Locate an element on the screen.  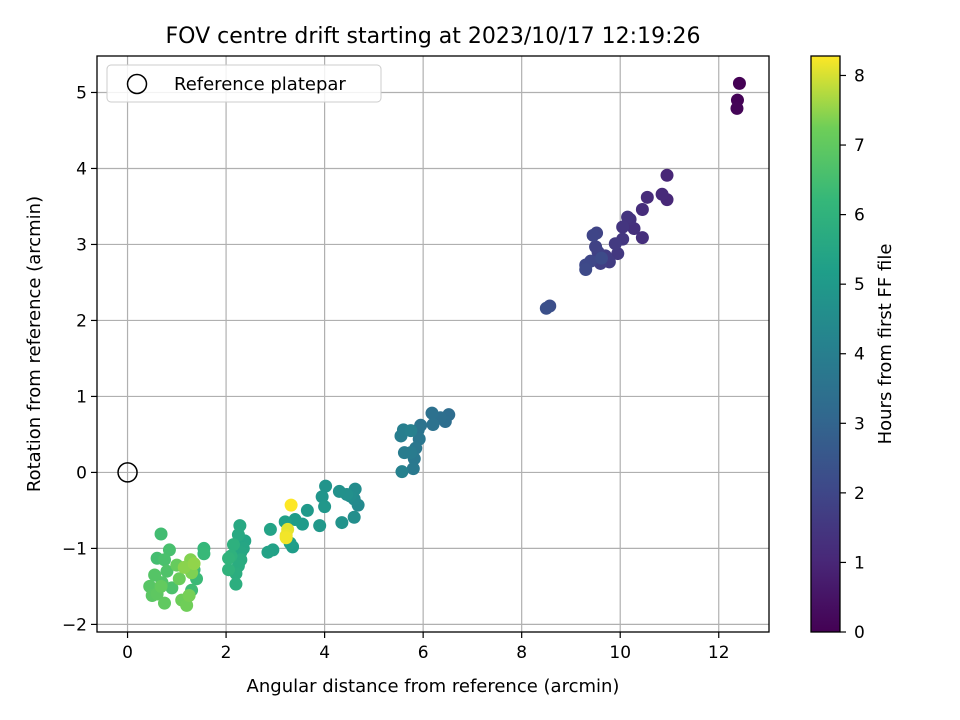
y-tick-label: 0 is located at coordinates (81, 473).